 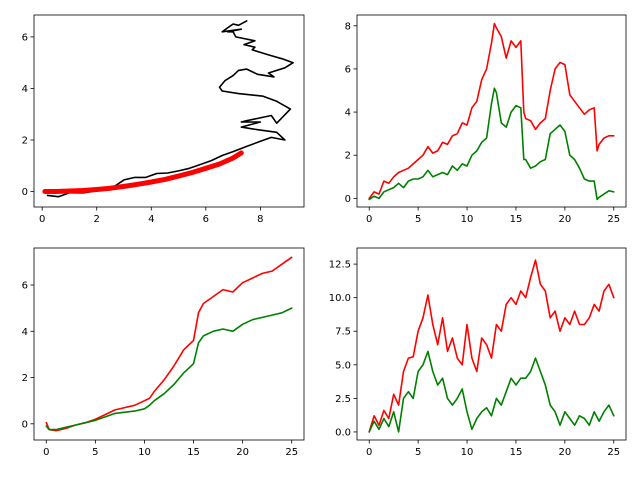 I want to click on x-tick-label: 2, so click(x=97, y=219).